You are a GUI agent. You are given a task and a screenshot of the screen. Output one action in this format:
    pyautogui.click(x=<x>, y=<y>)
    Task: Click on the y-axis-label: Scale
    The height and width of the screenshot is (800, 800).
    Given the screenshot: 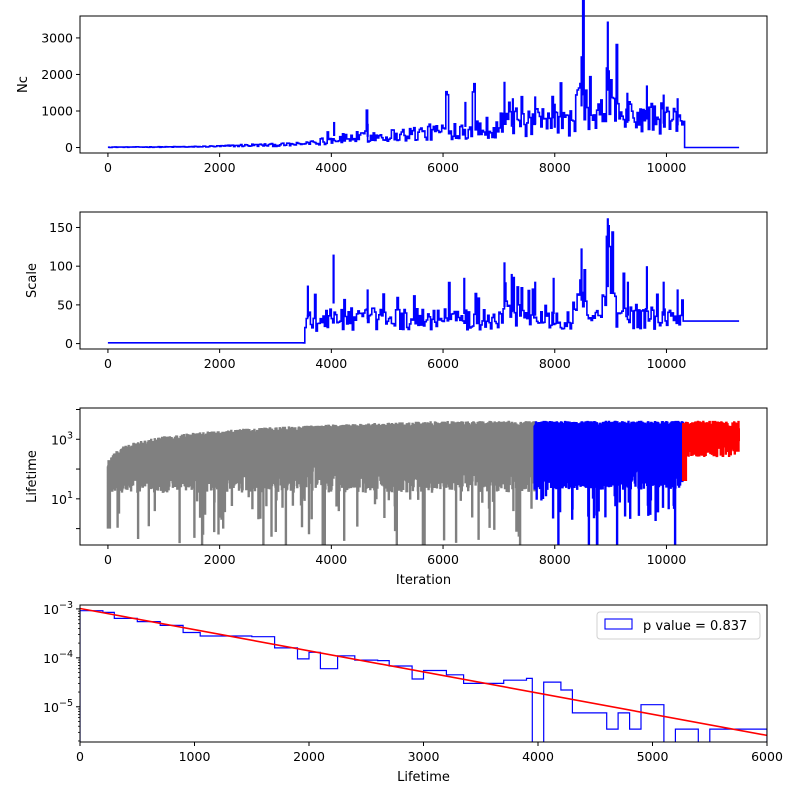 What is the action you would take?
    pyautogui.click(x=32, y=280)
    